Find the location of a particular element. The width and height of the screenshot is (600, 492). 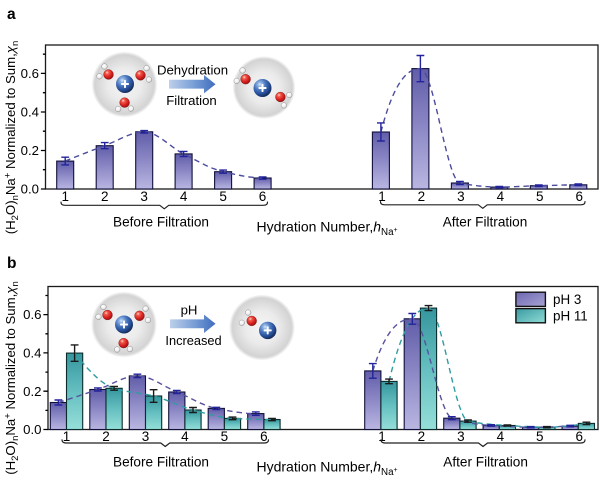

svg-text: pH is located at coordinates (189, 309).